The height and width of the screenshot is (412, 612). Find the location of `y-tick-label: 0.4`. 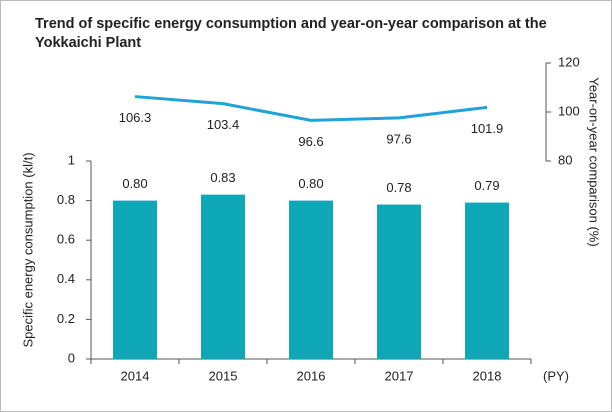

y-tick-label: 0.4 is located at coordinates (66, 278).